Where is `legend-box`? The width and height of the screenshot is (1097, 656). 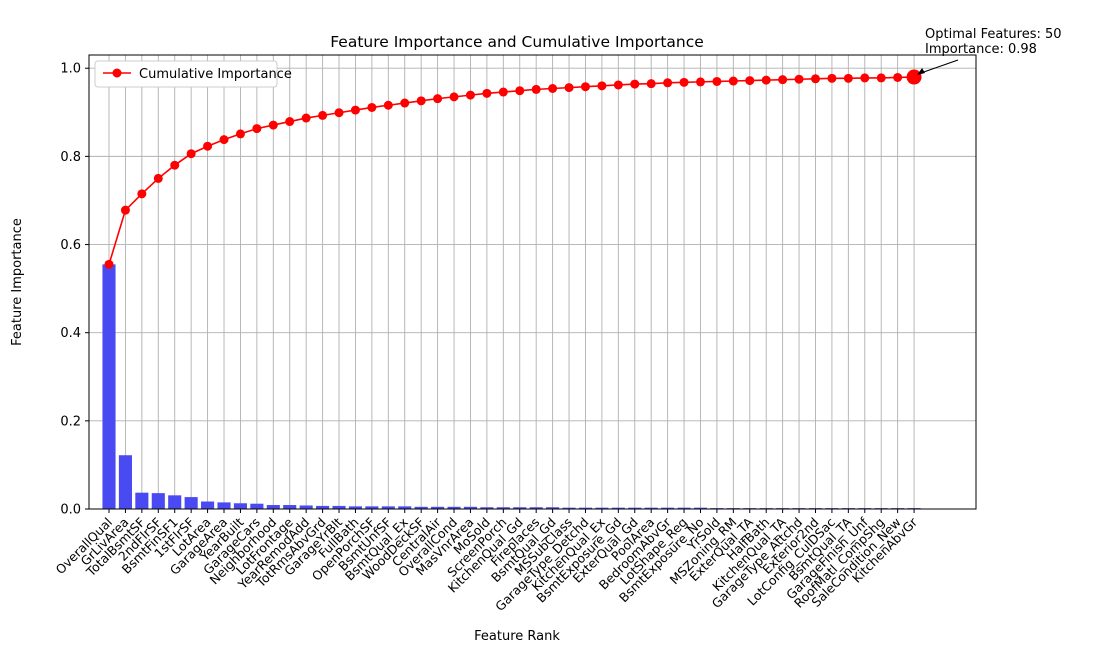 legend-box is located at coordinates (186, 74).